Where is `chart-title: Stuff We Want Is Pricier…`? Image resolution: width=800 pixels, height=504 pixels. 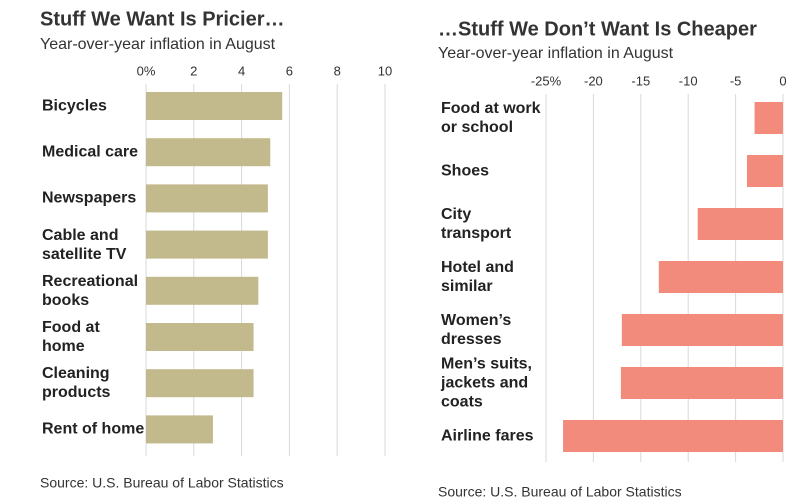
chart-title: Stuff We Want Is Pricier… is located at coordinates (162, 19).